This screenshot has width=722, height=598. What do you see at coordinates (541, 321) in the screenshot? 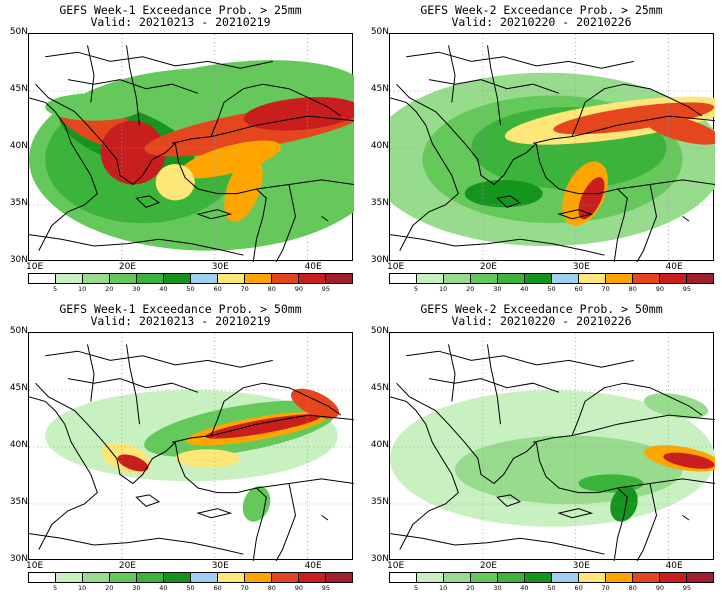
I see `panel-valid-date: Valid: 20210220 - 20210226` at bounding box center [541, 321].